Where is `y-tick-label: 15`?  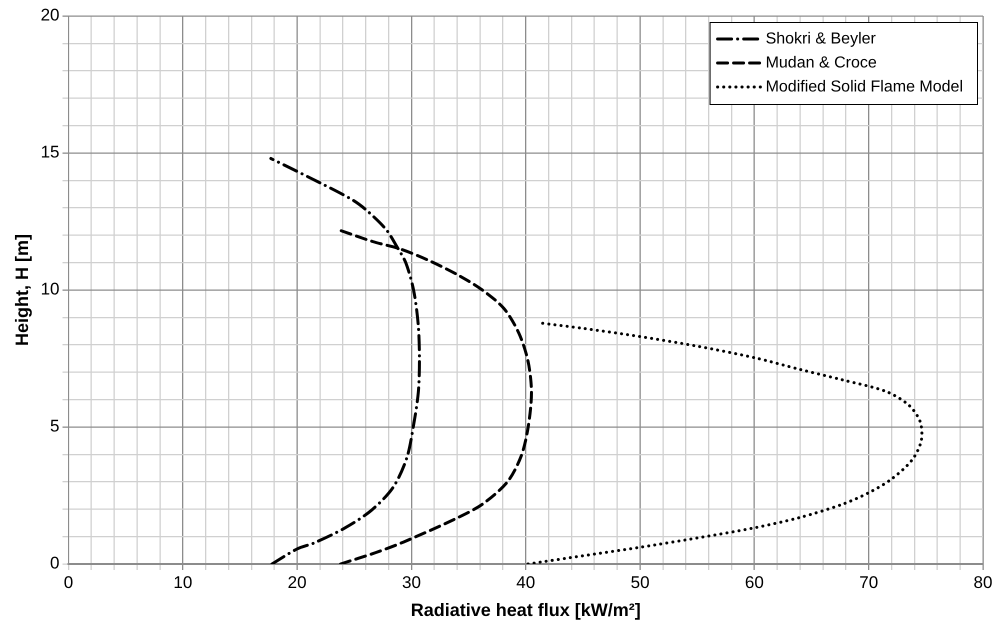 y-tick-label: 15 is located at coordinates (50, 152).